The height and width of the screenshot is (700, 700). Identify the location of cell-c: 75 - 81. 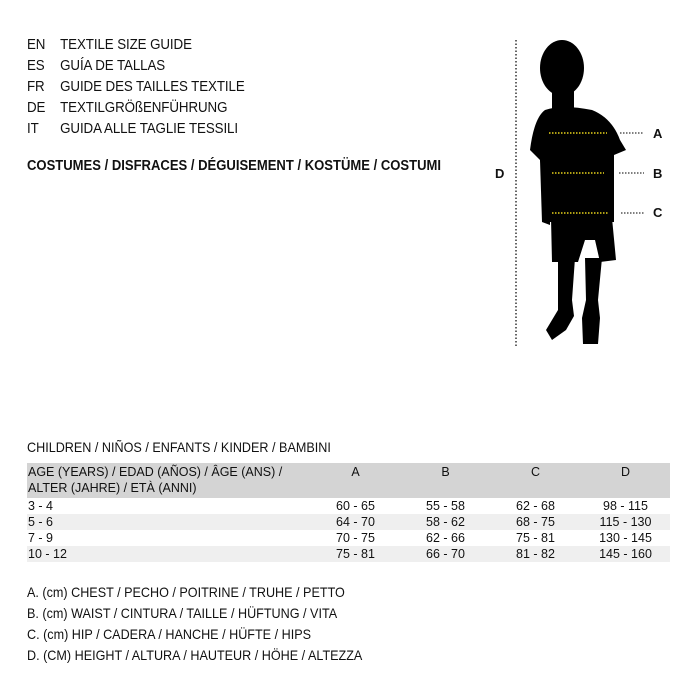
(535, 538).